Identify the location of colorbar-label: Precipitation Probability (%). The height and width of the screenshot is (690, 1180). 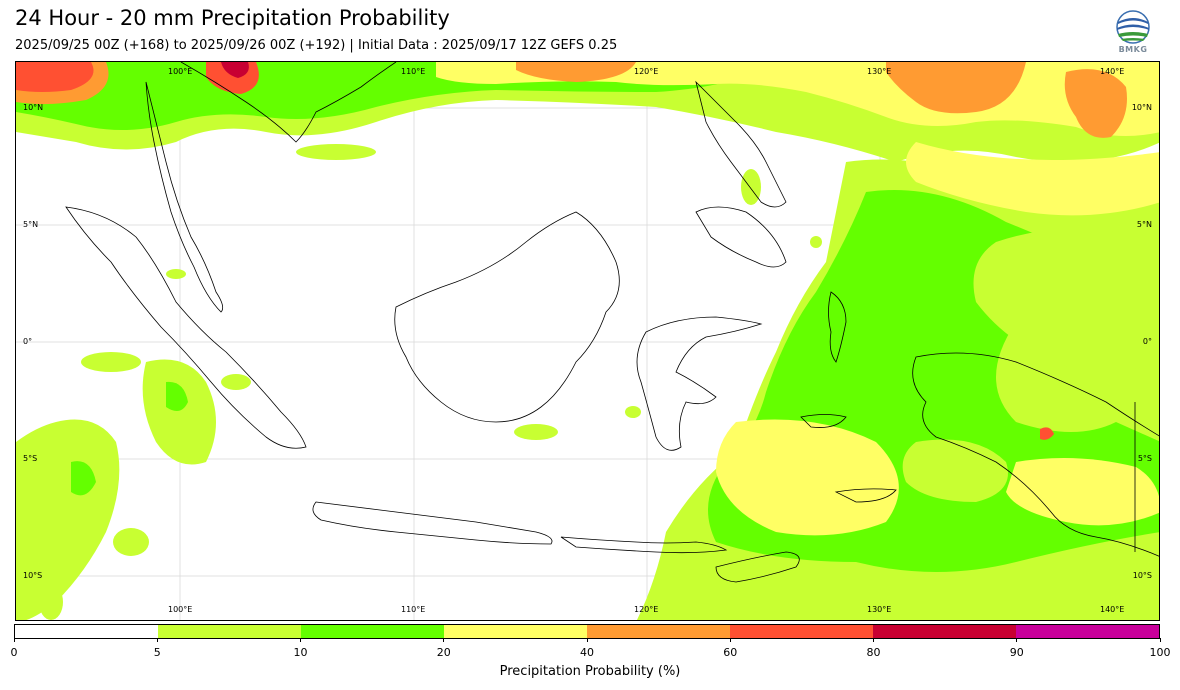
(590, 671).